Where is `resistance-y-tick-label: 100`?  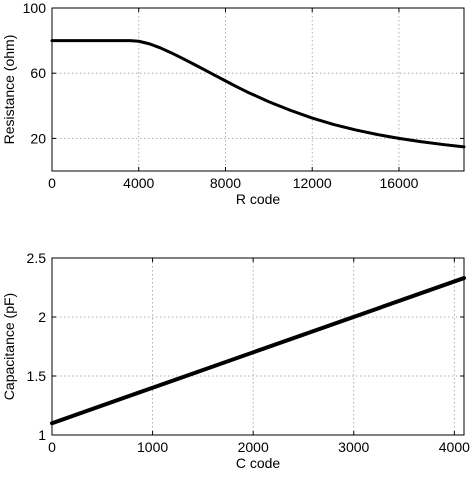 resistance-y-tick-label: 100 is located at coordinates (35, 8).